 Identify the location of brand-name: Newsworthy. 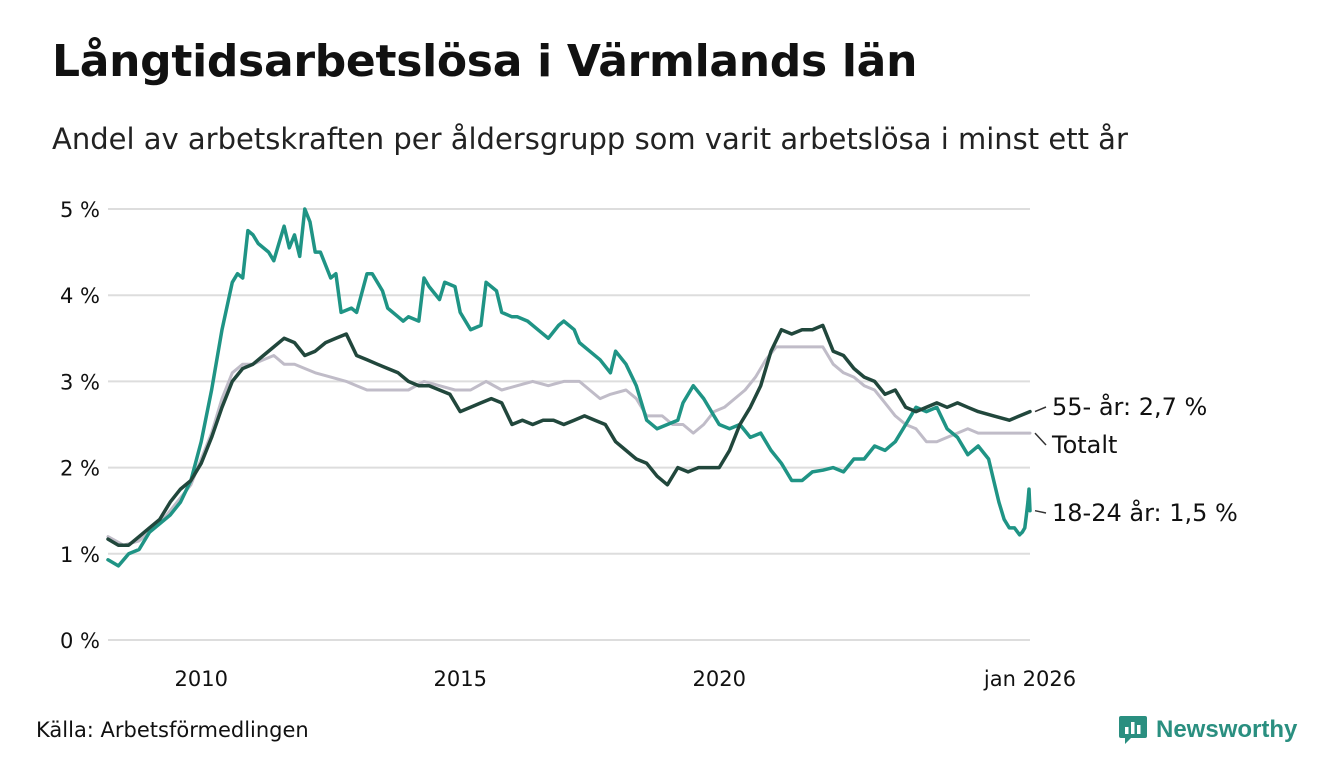
(1227, 729).